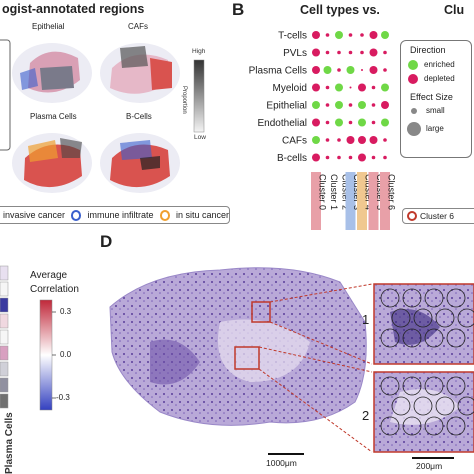 This screenshot has width=474, height=474. Describe the element at coordinates (429, 466) in the screenshot. I see `scalebar-inset-label: 200μm` at that location.